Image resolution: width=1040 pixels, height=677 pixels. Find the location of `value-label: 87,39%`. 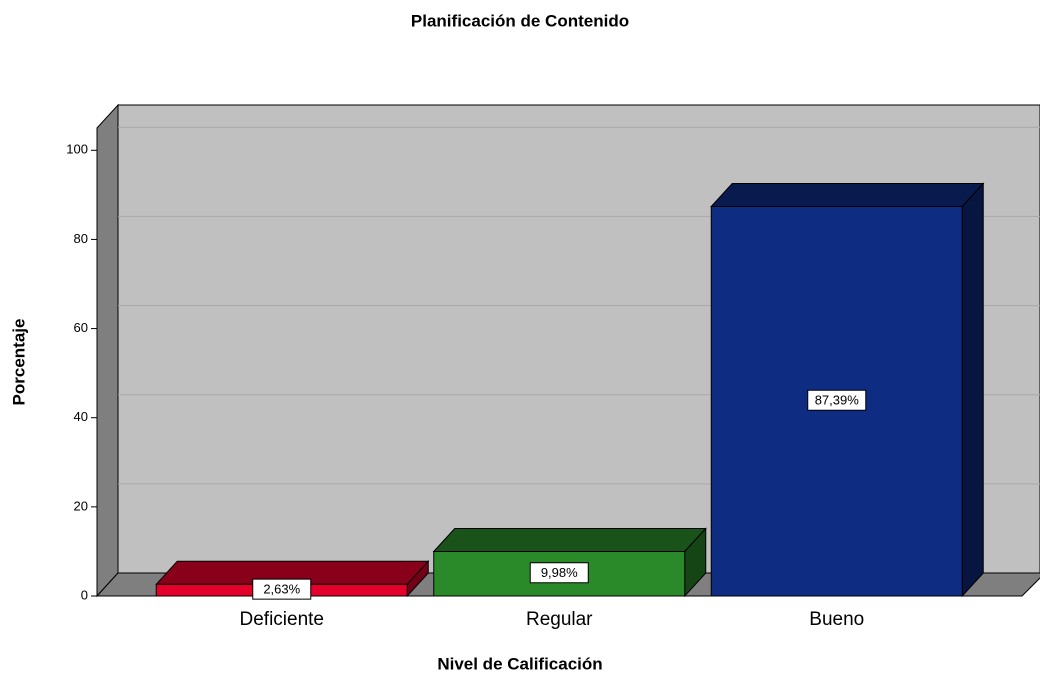

value-label: 87,39% is located at coordinates (837, 400).